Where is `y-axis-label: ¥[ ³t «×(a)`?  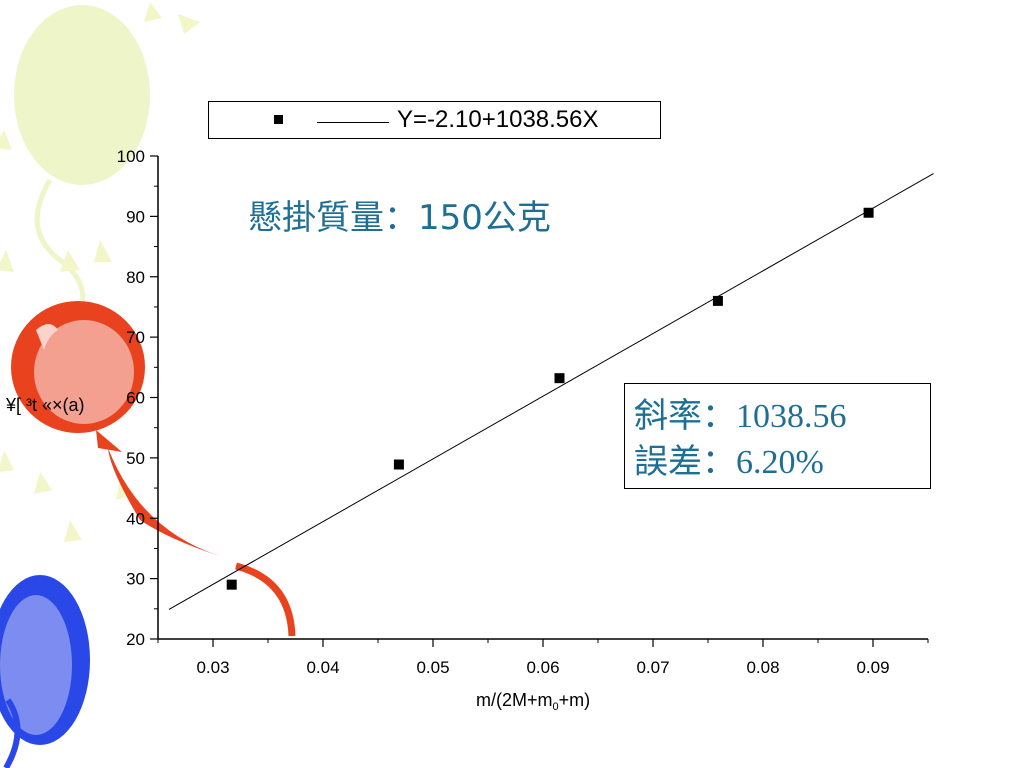 y-axis-label: ¥[ ³t «×(a) is located at coordinates (45, 405).